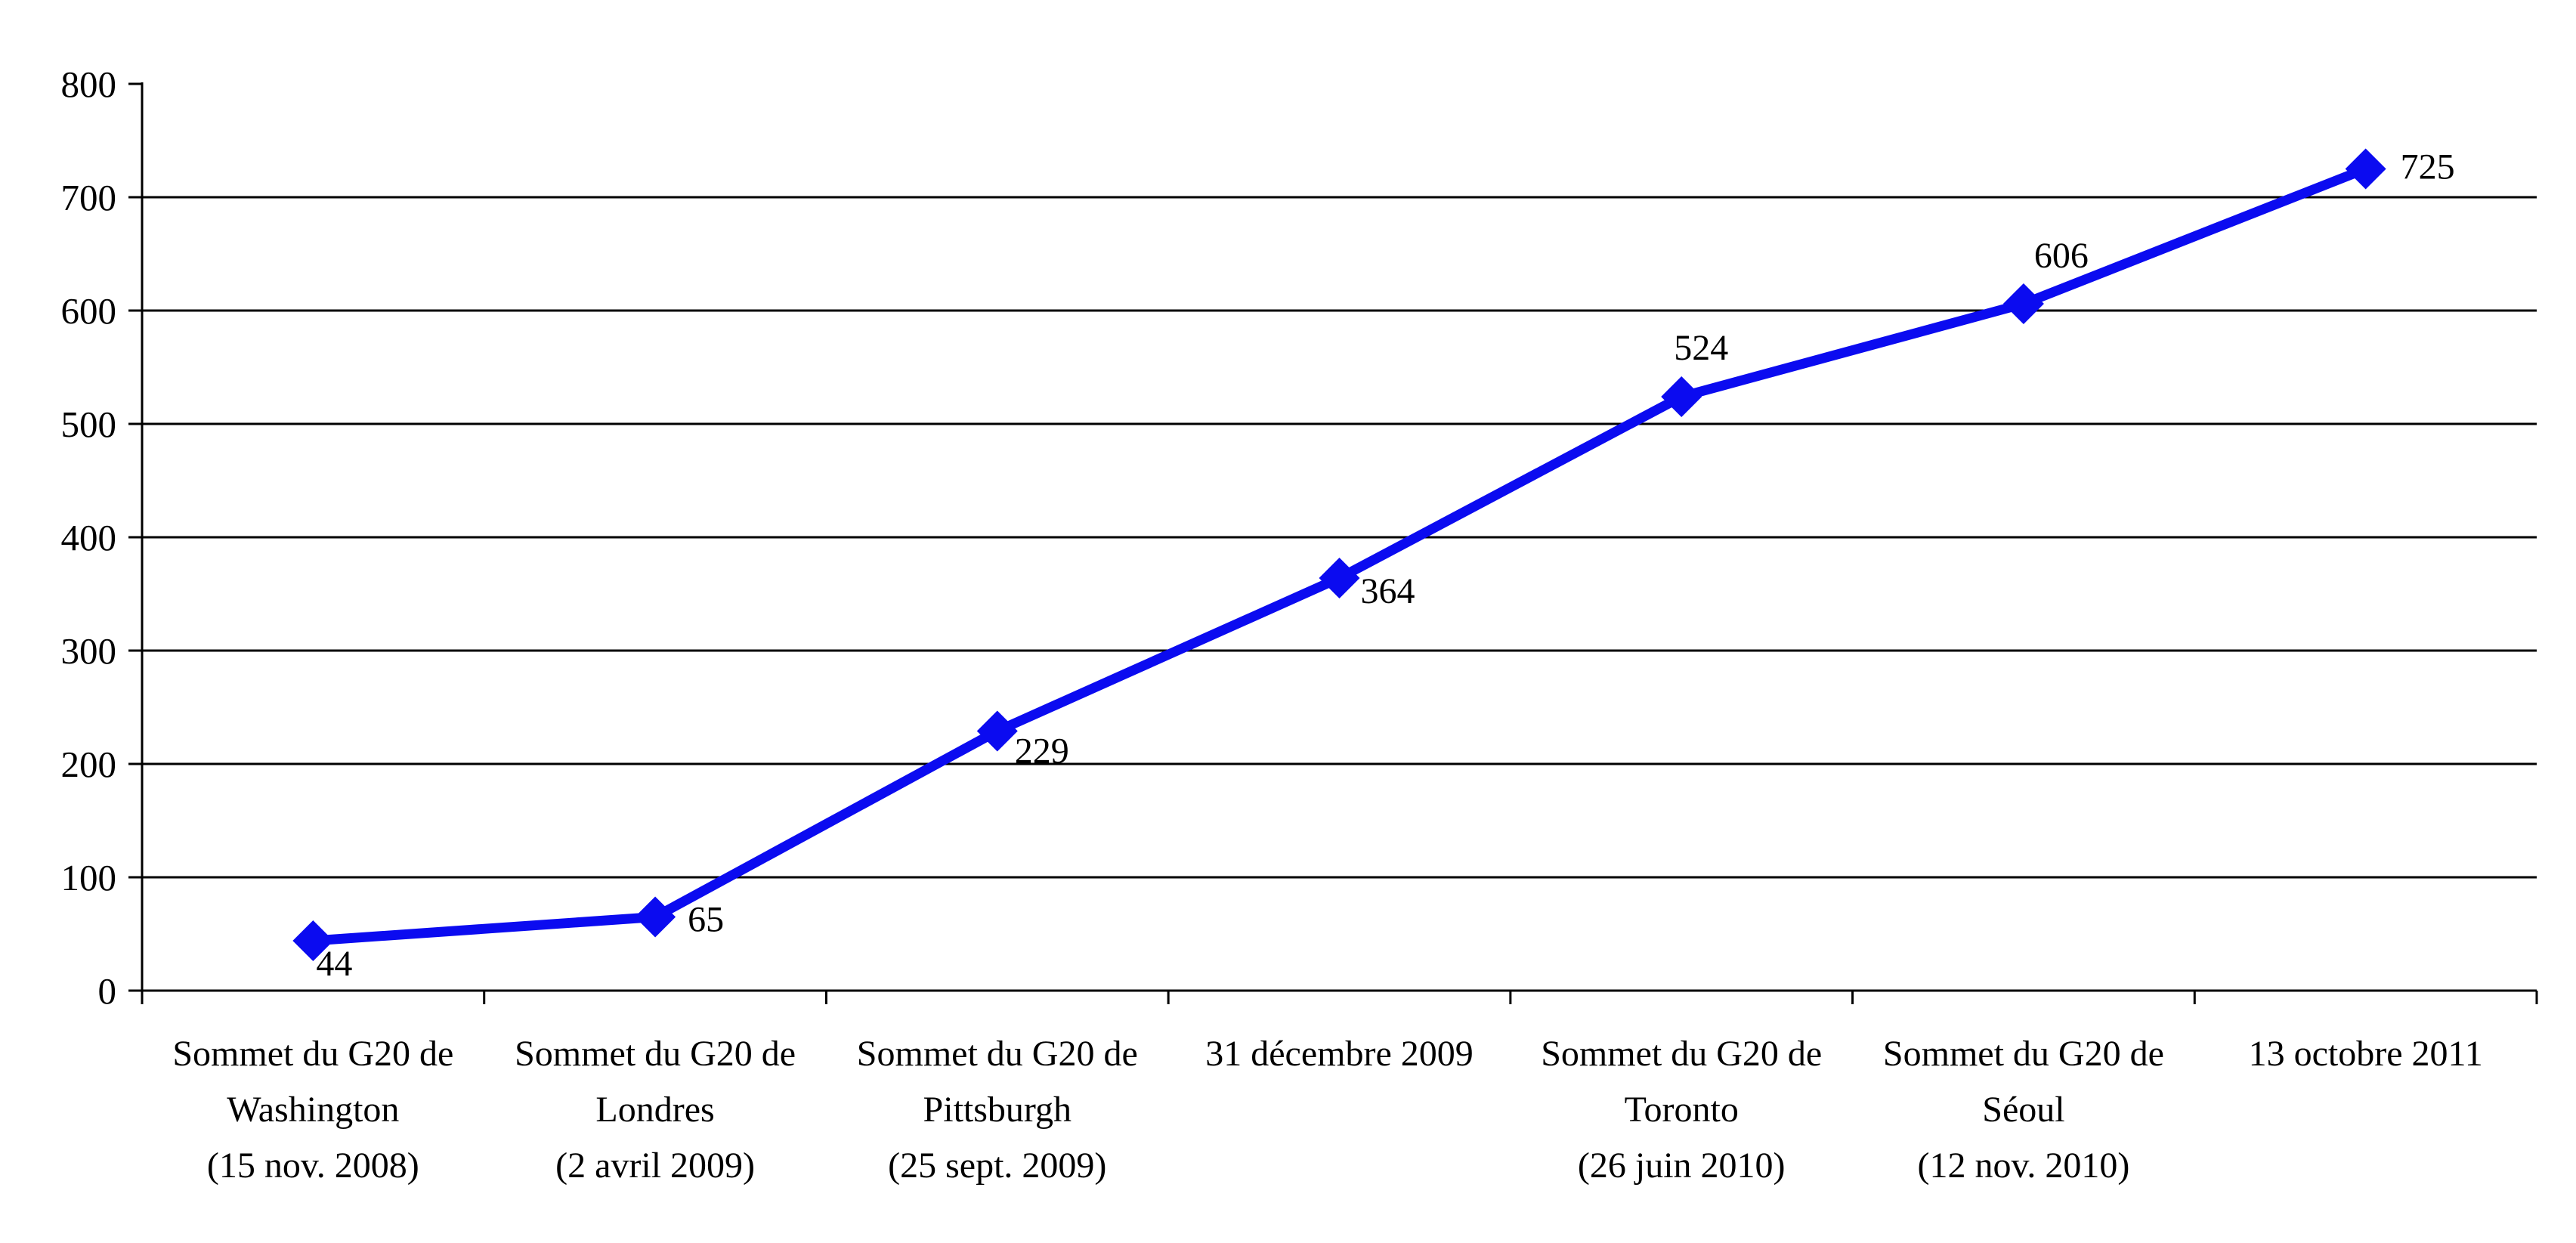  What do you see at coordinates (89, 765) in the screenshot?
I see `y-tick-label-200: 200` at bounding box center [89, 765].